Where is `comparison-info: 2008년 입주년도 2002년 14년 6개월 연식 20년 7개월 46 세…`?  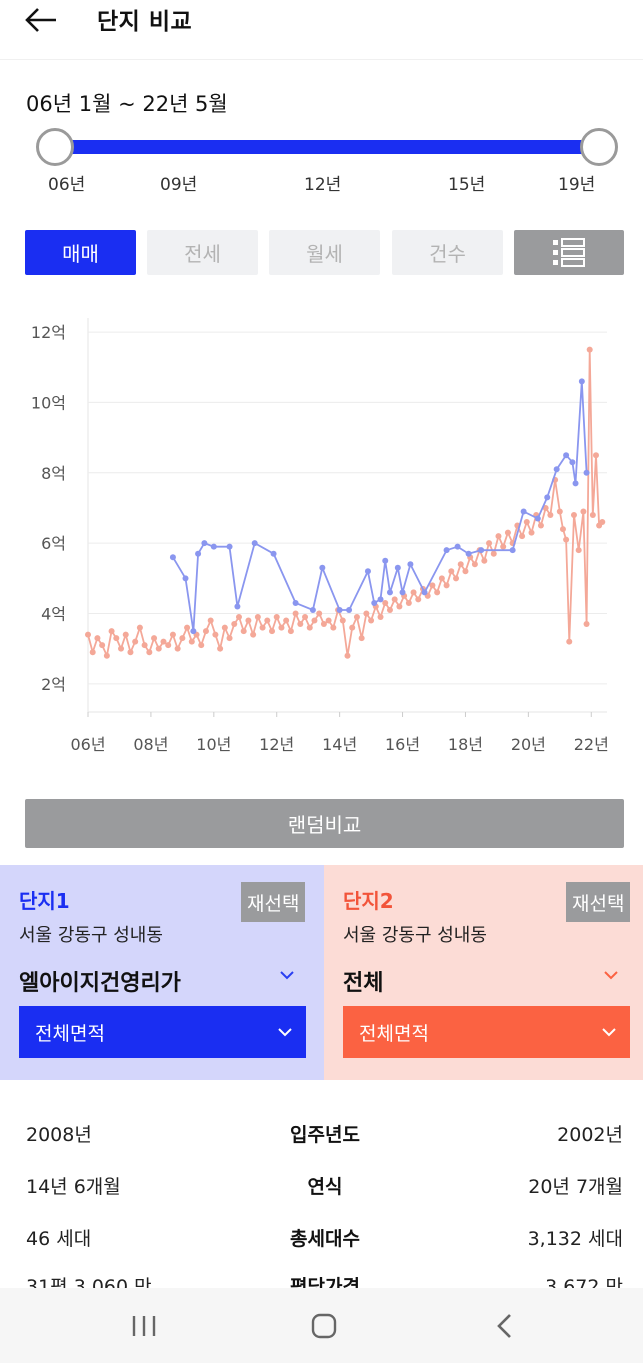 comparison-info: 2008년 입주년도 2002년 14년 6개월 연식 20년 7개월 46 세… is located at coordinates (321, 1195).